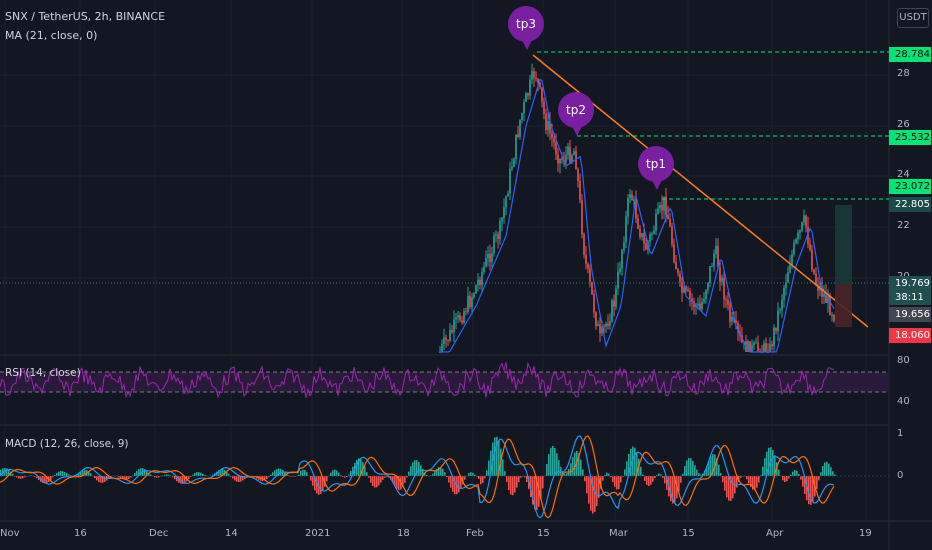  Describe the element at coordinates (526, 28) in the screenshot. I see `callout-tp3: tp3` at that location.